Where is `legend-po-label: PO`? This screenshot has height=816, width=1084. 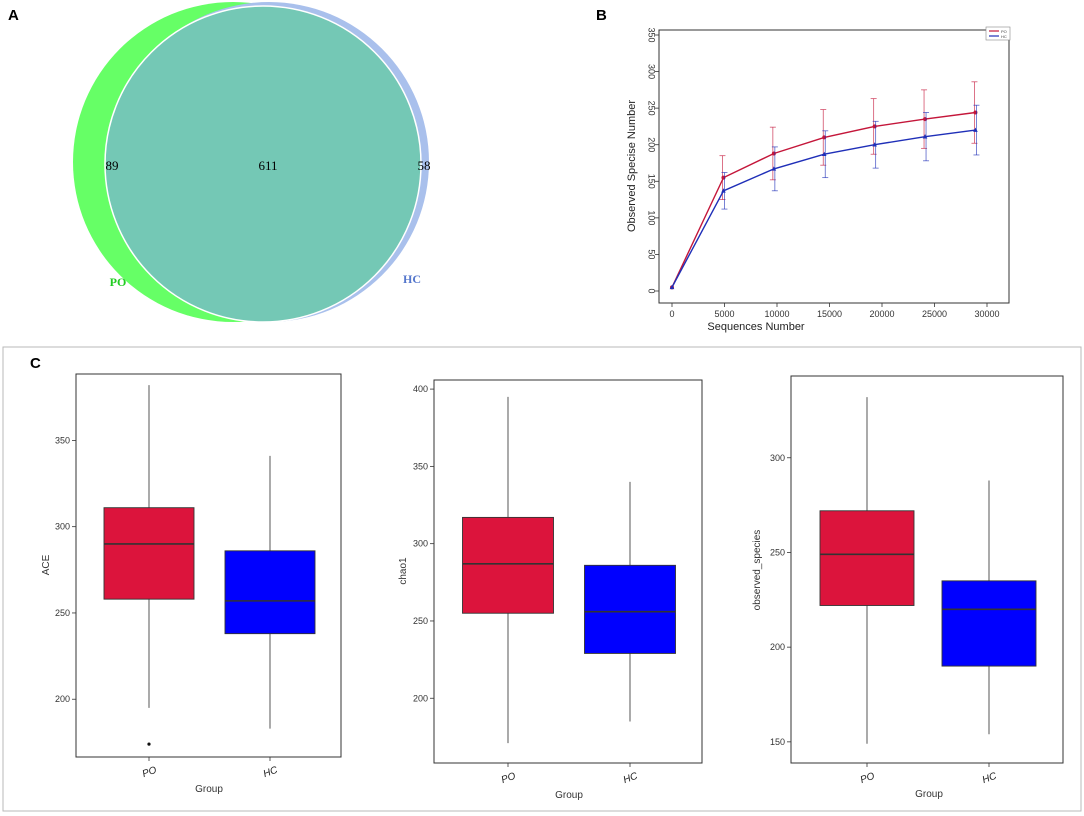 legend-po-label: PO is located at coordinates (1004, 31).